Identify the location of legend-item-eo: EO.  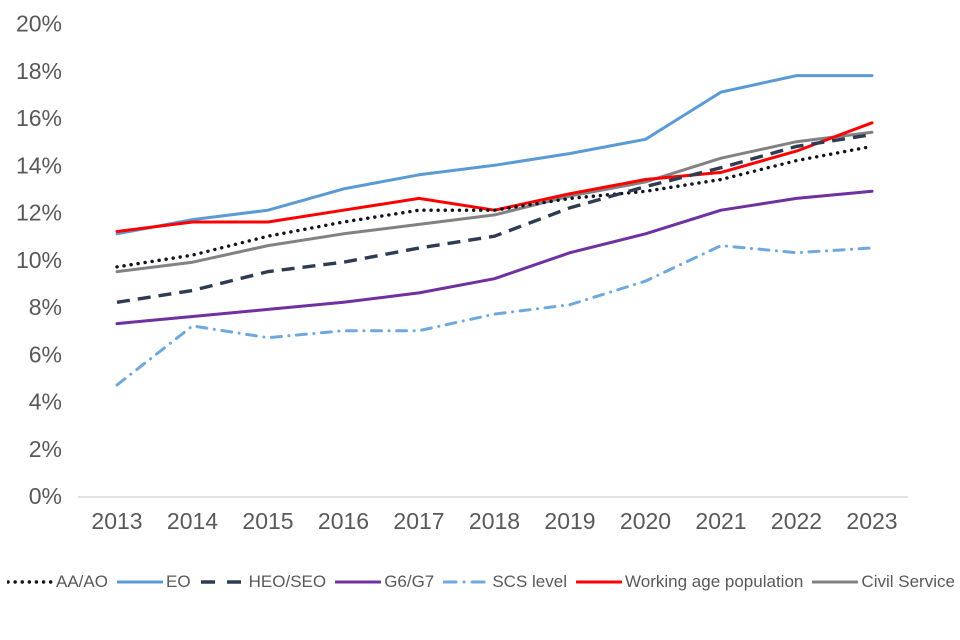
(154, 582).